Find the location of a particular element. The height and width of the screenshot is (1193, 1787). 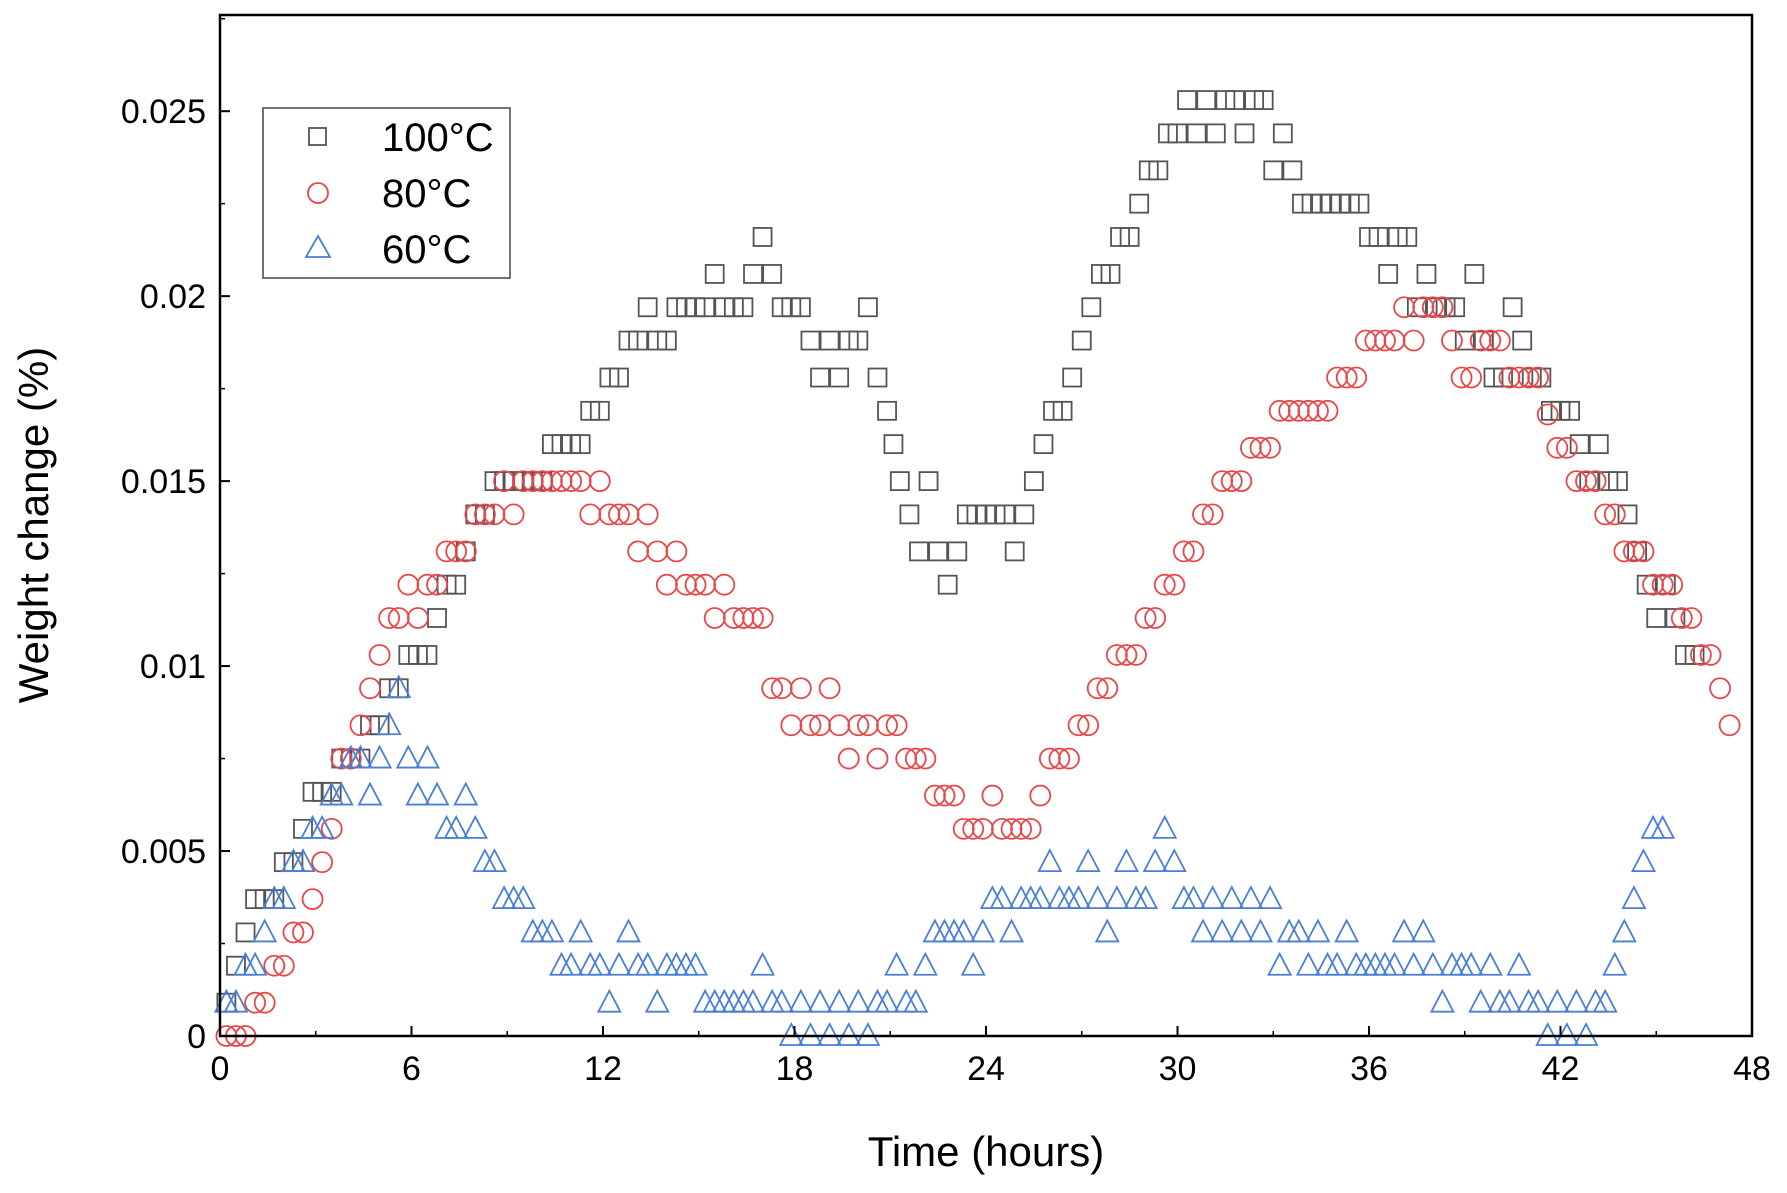

x-tick-label: 42 is located at coordinates (1561, 1069).